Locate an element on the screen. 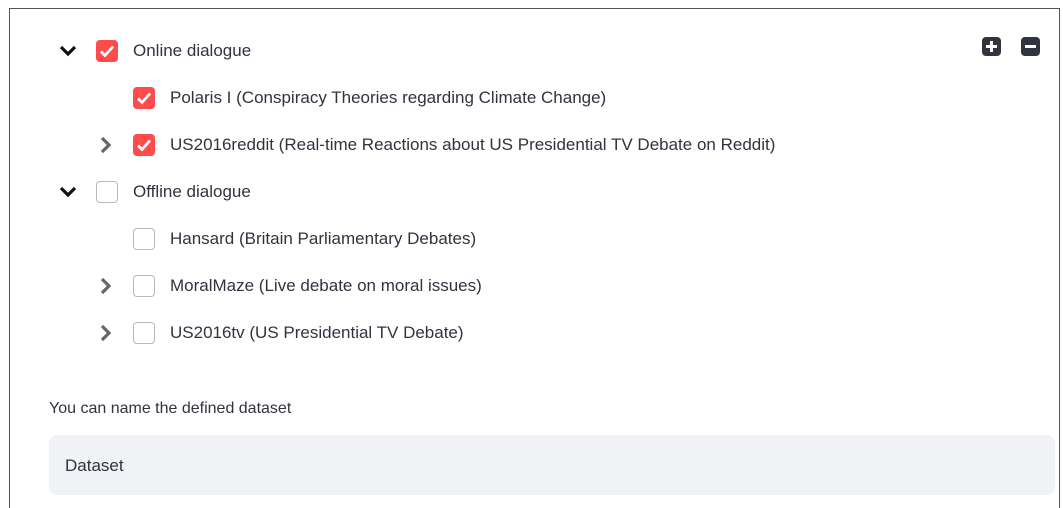 This screenshot has width=1063, height=508. text-input: Dataset is located at coordinates (552, 465).